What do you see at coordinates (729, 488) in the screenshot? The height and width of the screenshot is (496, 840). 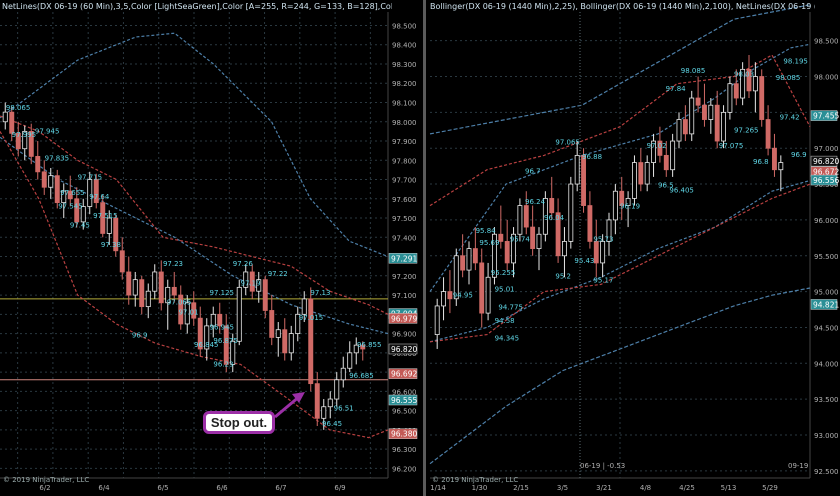 I see `right-x-tick-label: 5/13` at bounding box center [729, 488].